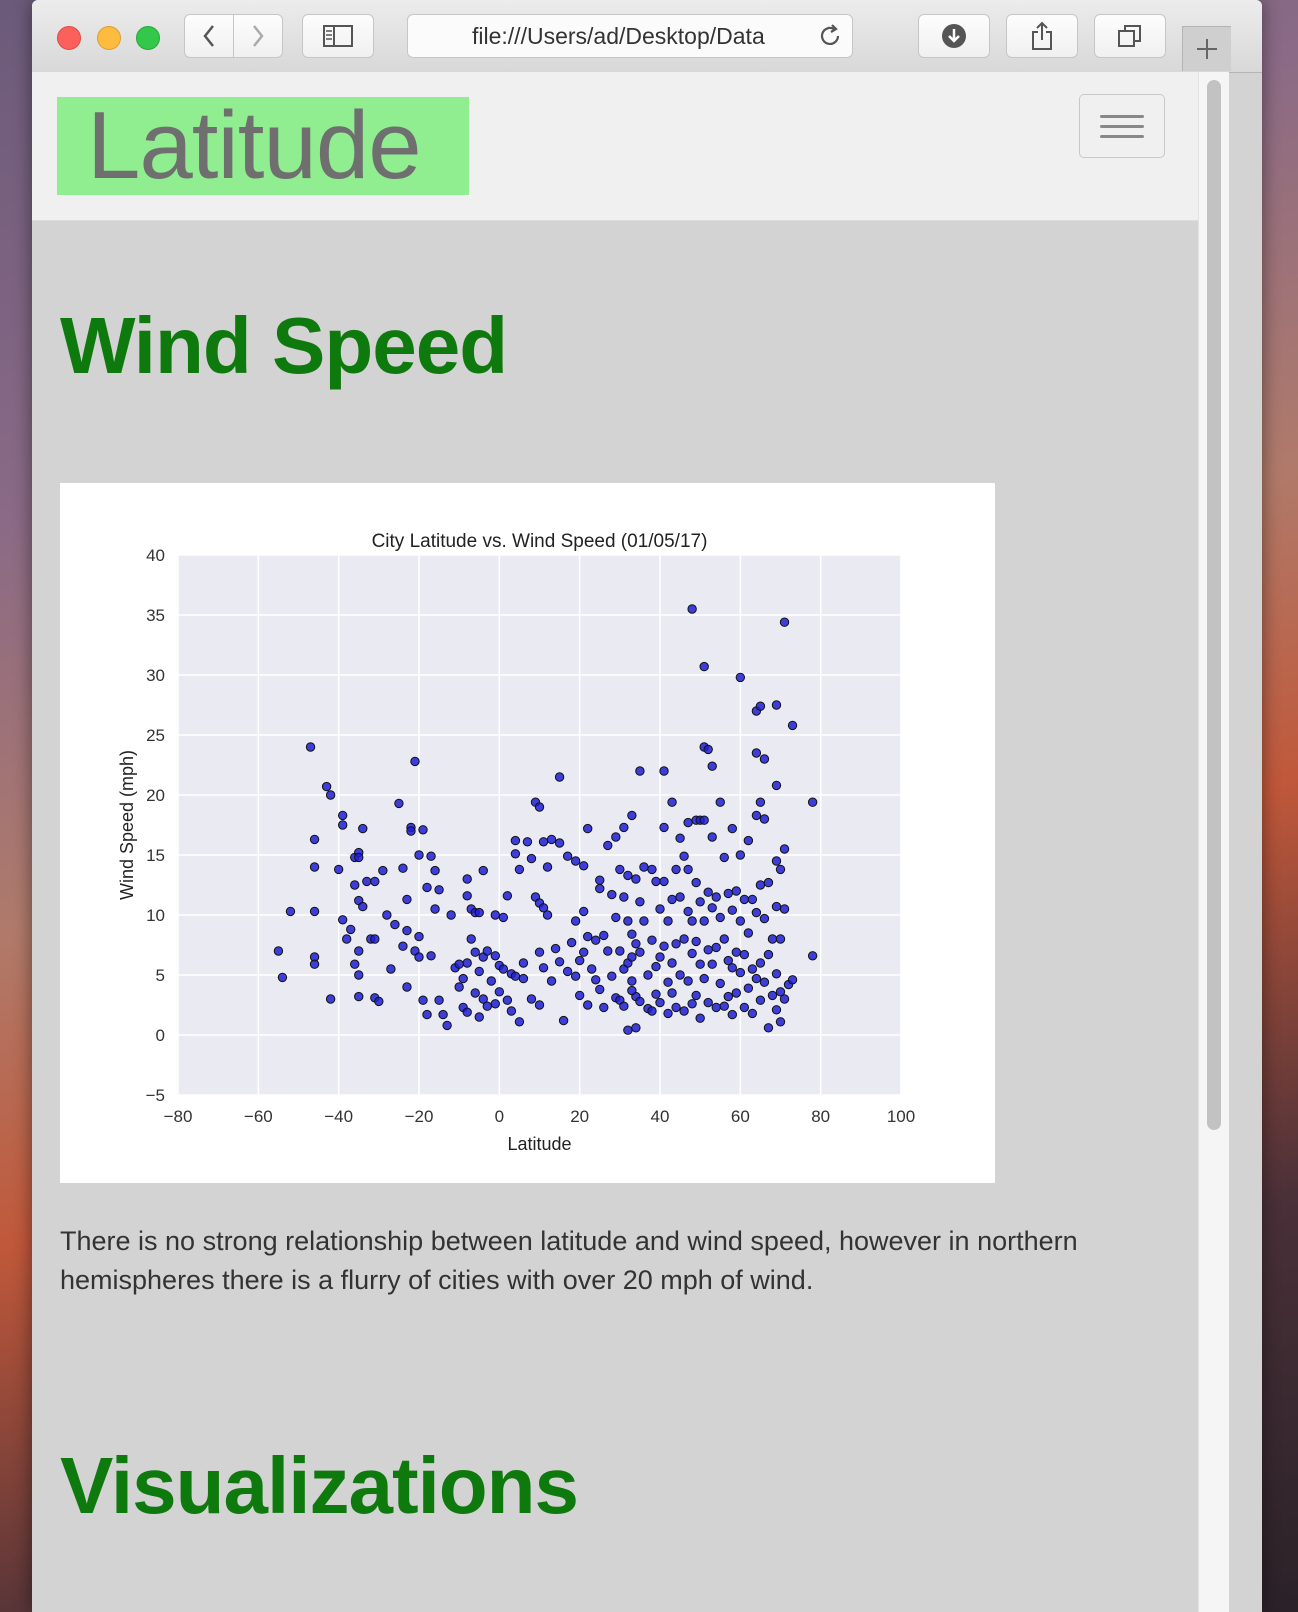 The image size is (1298, 1612). I want to click on x-tick-label: 20, so click(579, 1116).